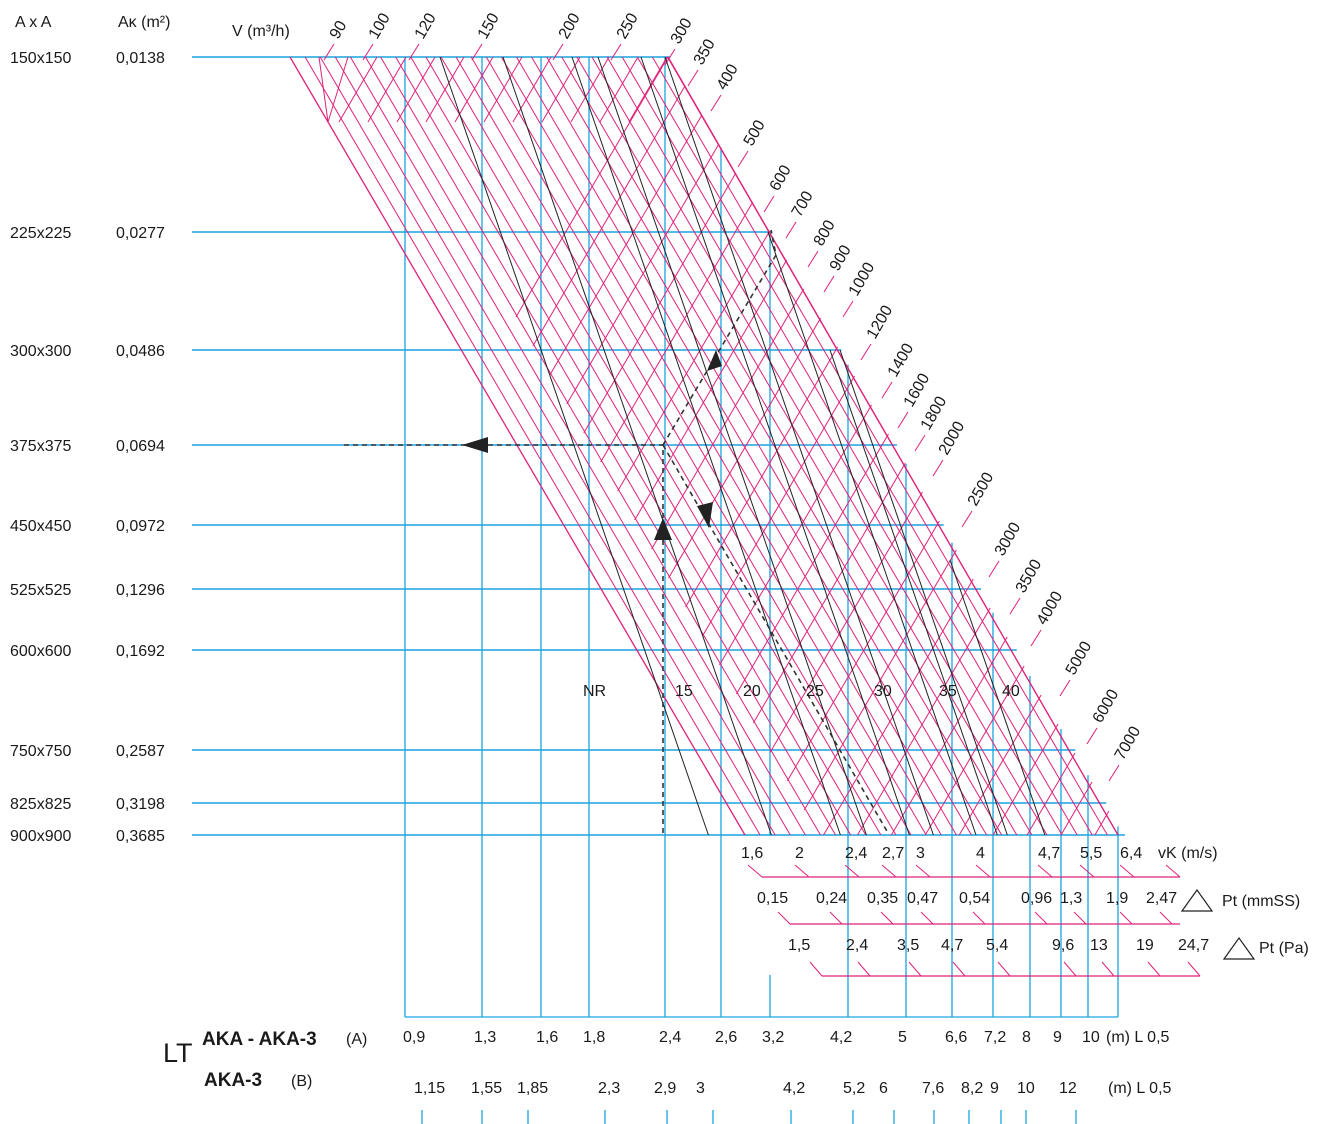  What do you see at coordinates (502, 638) in the screenshot?
I see `example-path-vertical` at bounding box center [502, 638].